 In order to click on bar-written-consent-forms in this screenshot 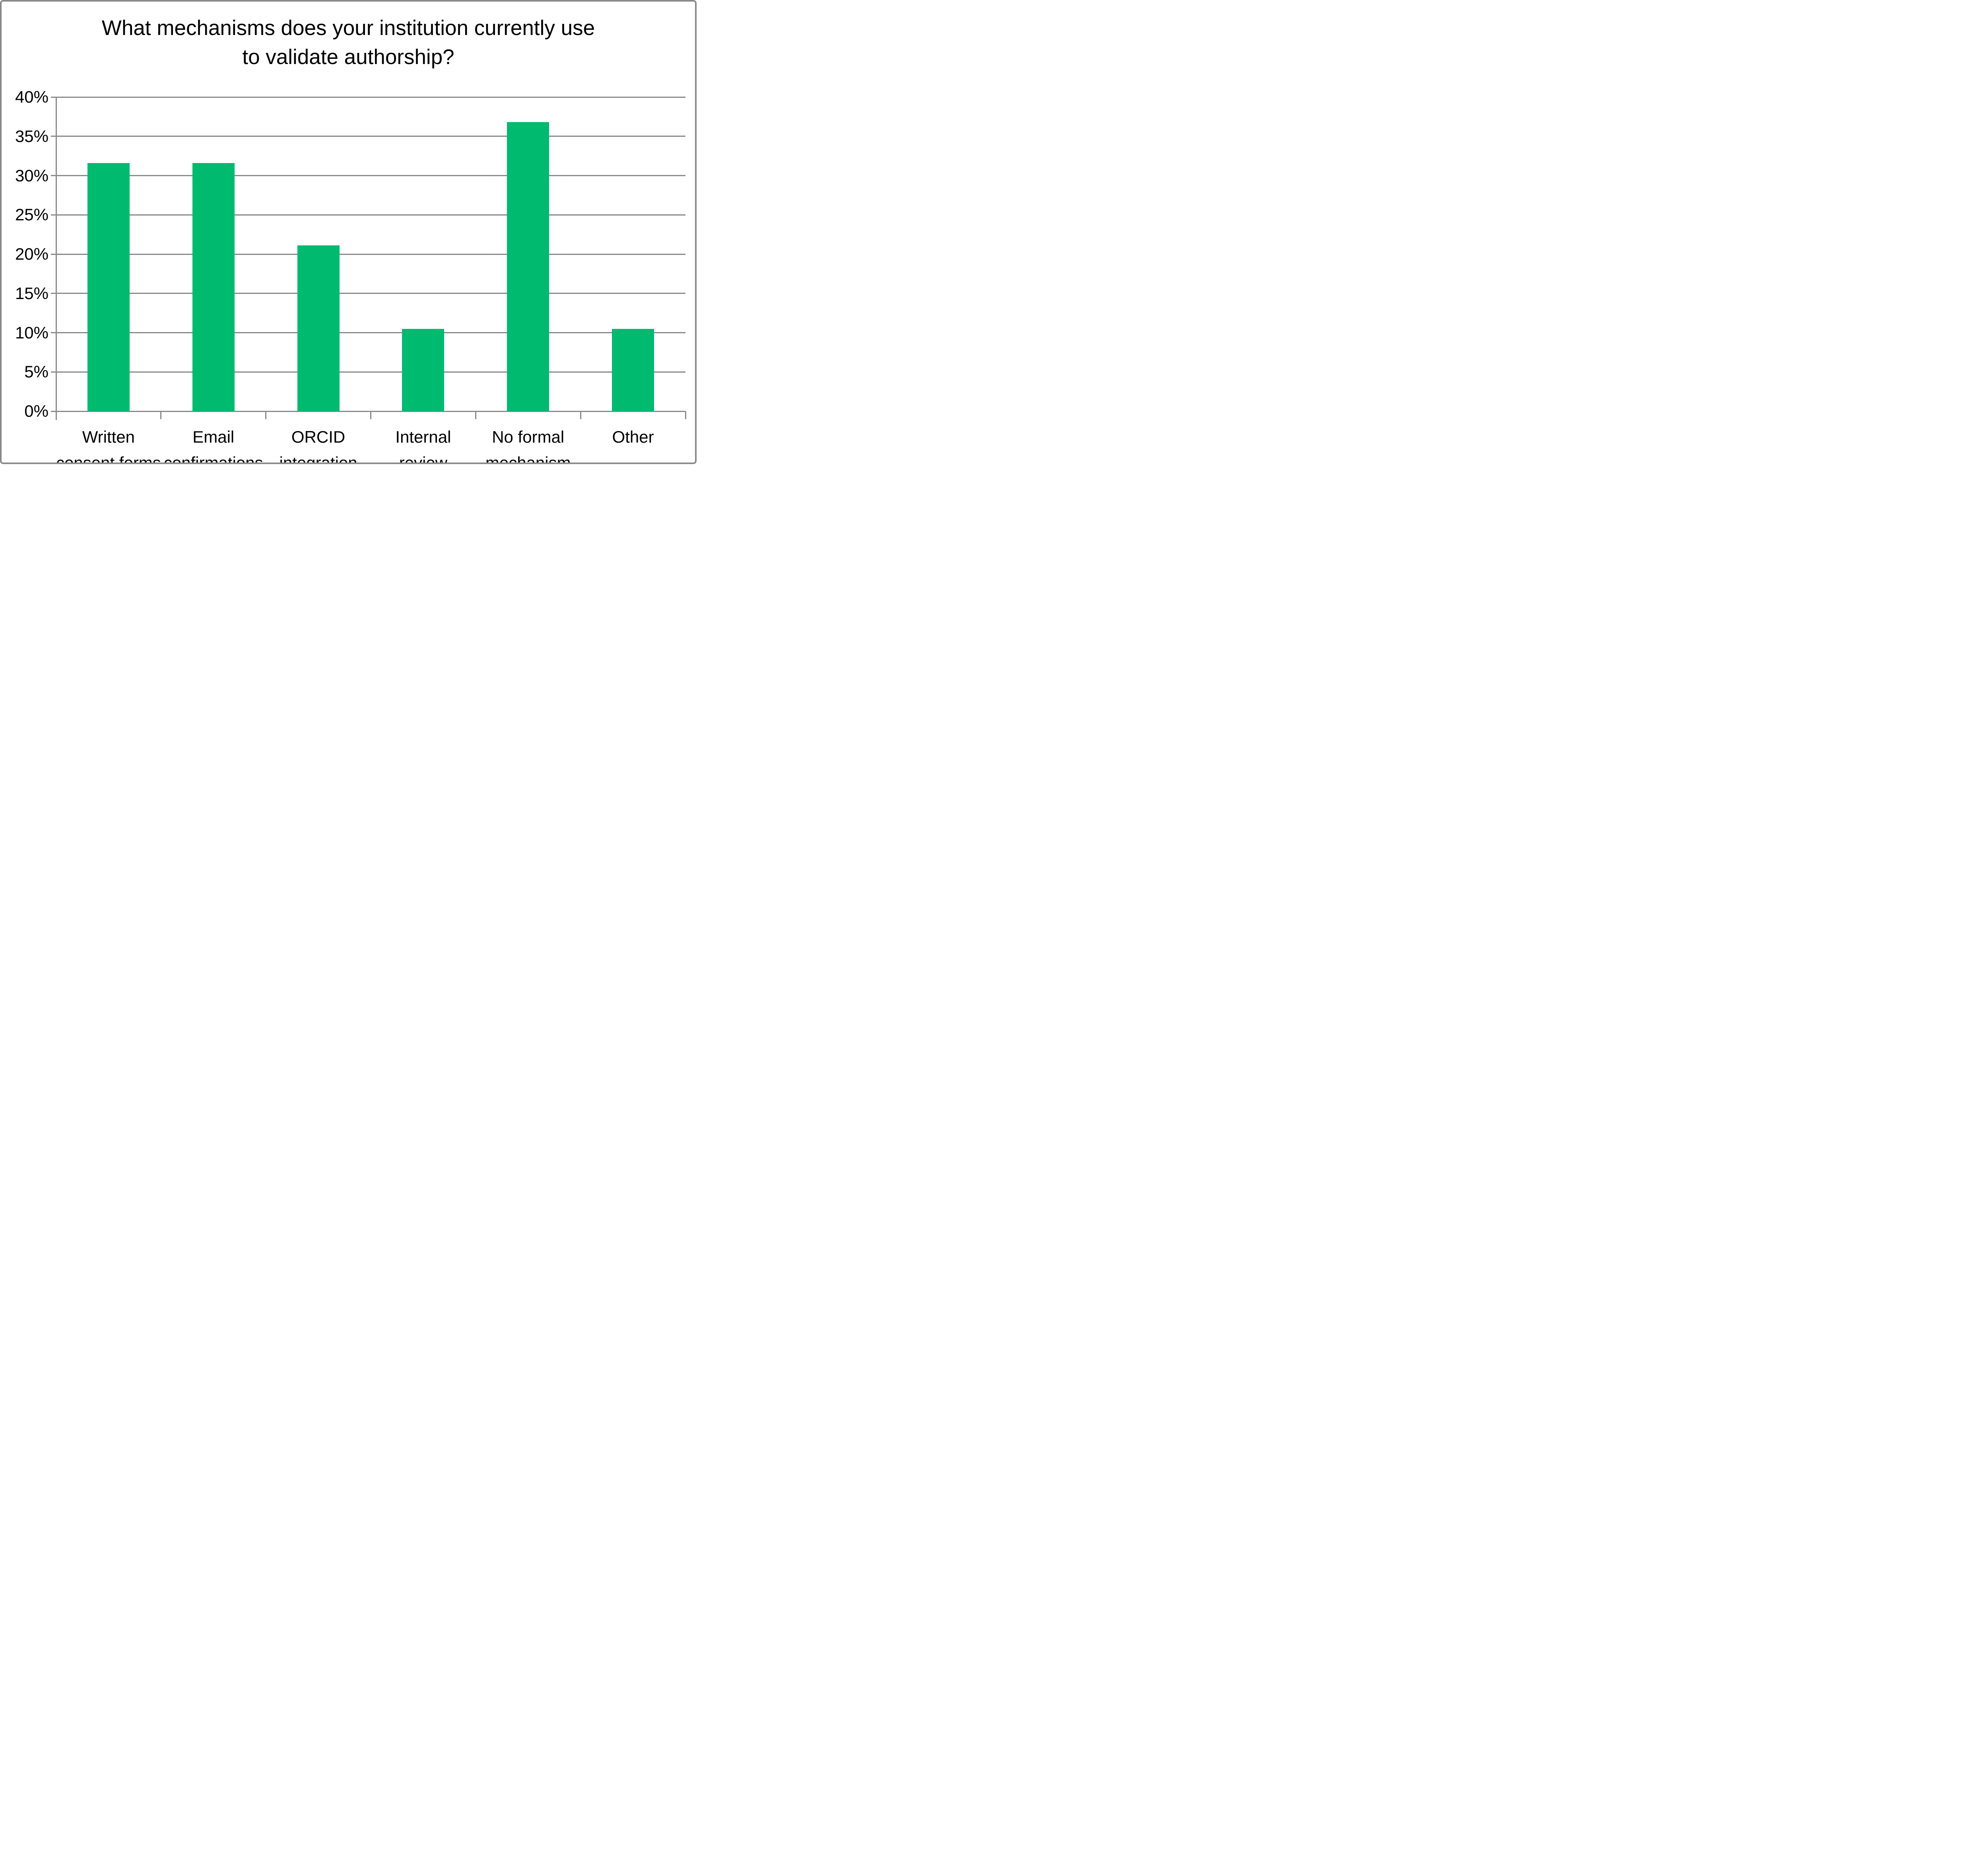, I will do `click(108, 287)`.